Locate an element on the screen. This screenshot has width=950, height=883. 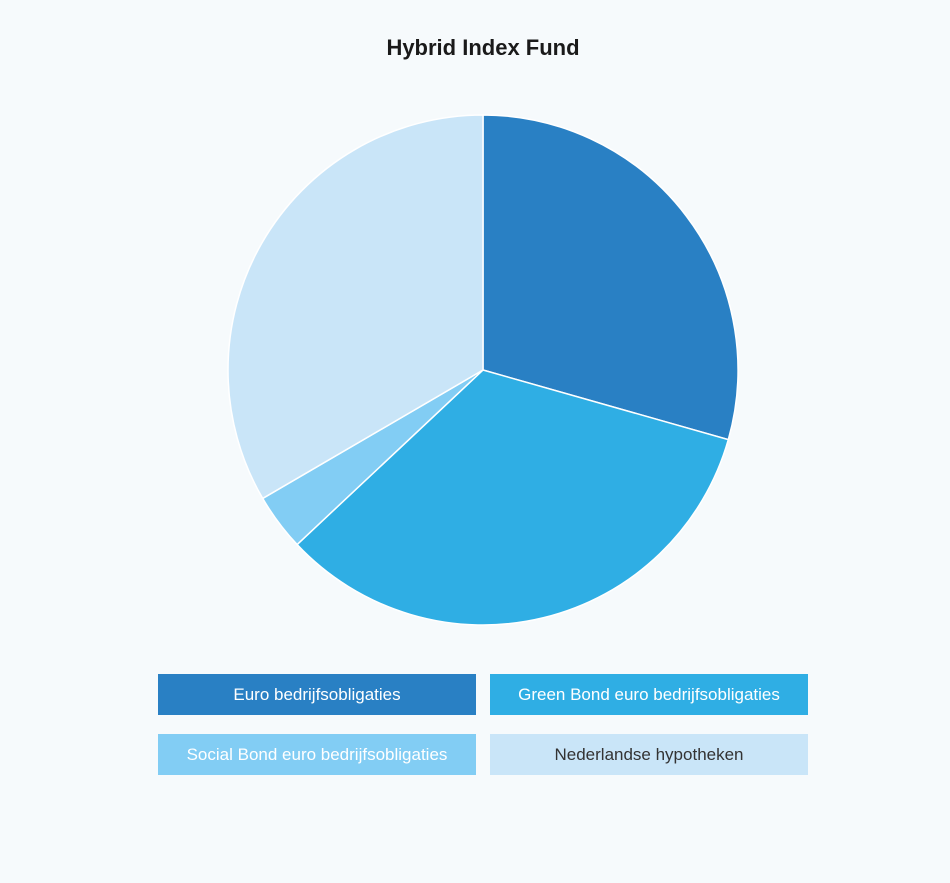
legend-label: Nederlandse hypotheken is located at coordinates (648, 754).